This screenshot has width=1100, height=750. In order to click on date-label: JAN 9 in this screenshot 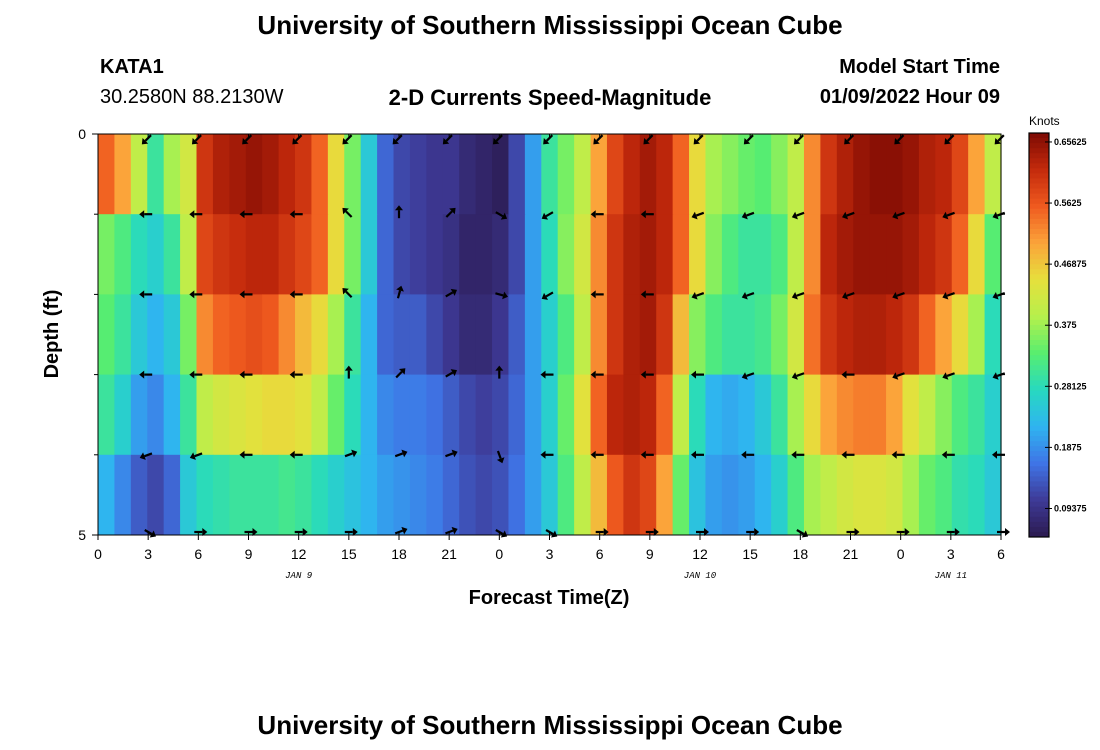, I will do `click(299, 576)`.